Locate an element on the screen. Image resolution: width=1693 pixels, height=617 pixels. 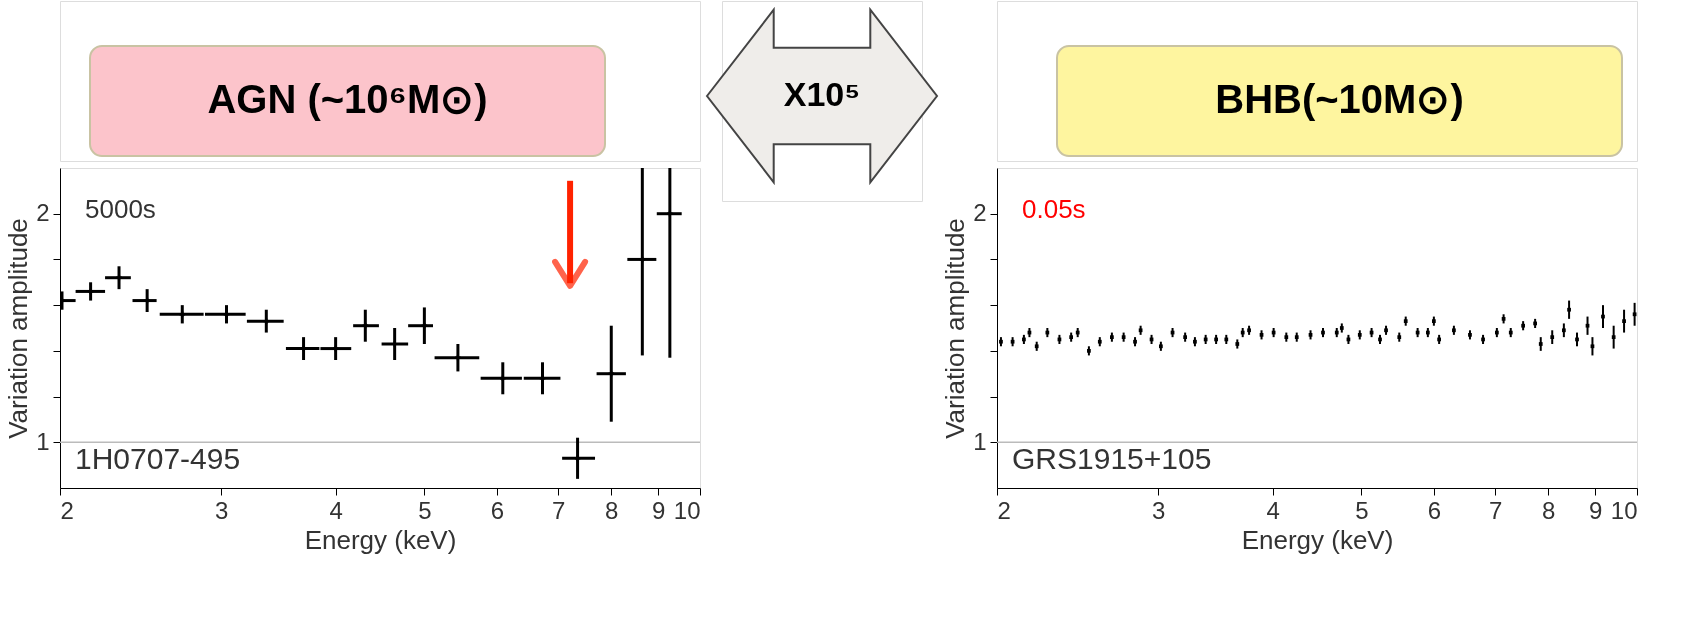
annotation: 5000s is located at coordinates (120, 209).